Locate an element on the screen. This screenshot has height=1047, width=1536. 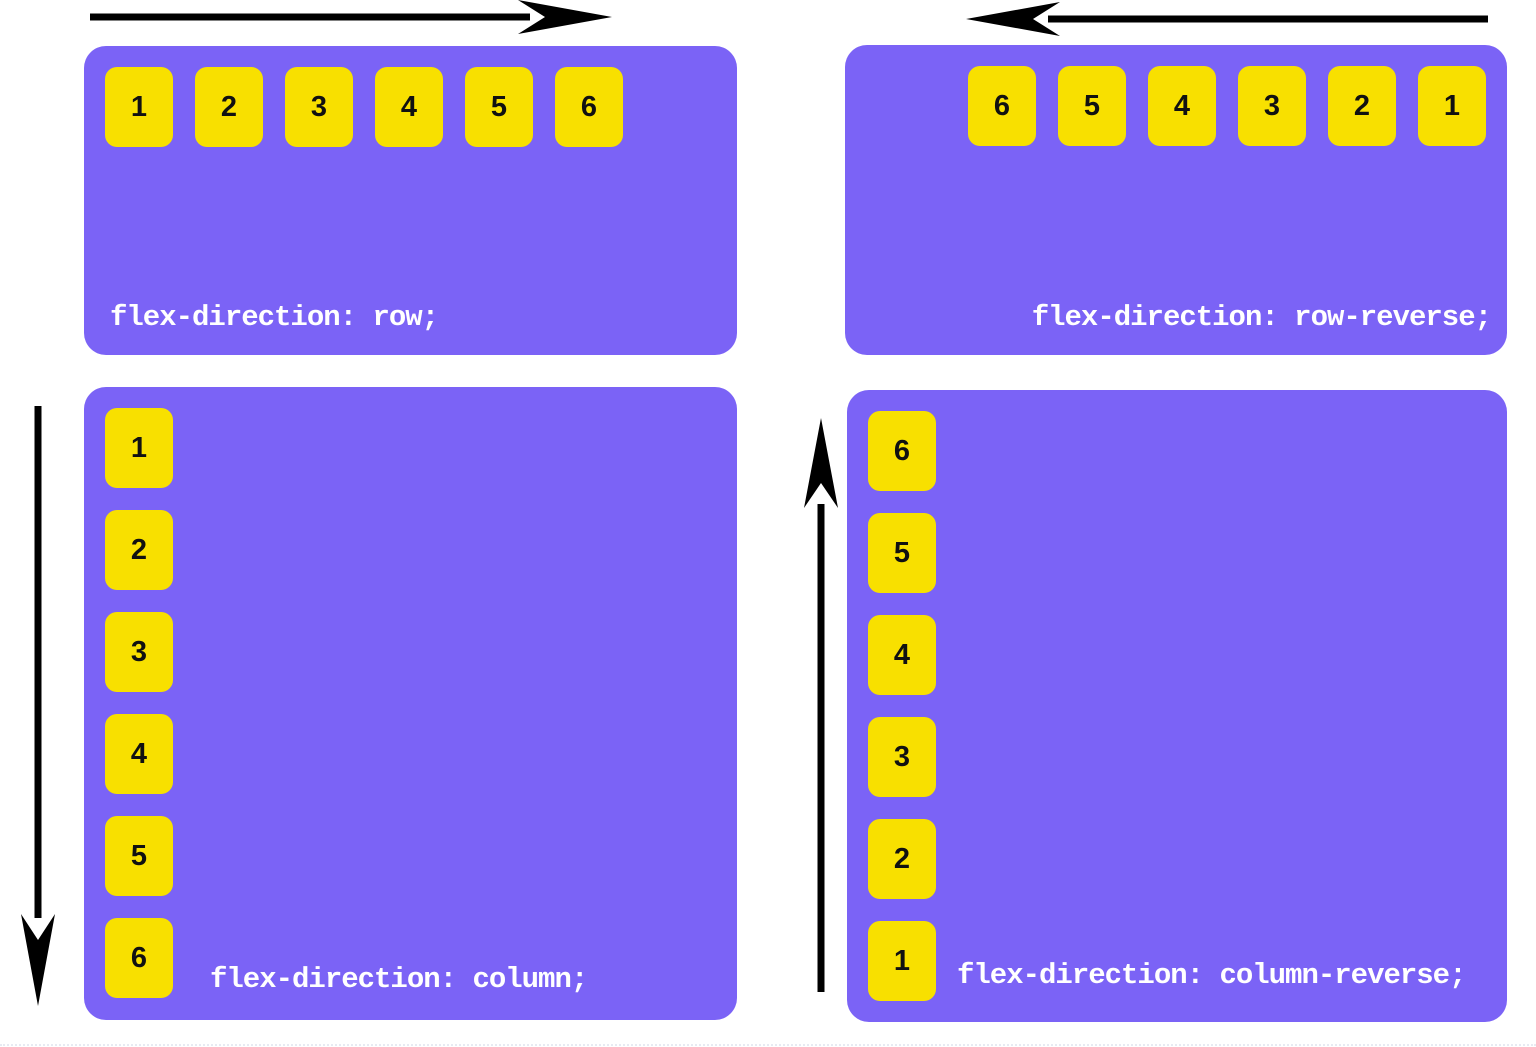
panel-flex-direction-row-reverse: 1 2 3 4 5 6 flex-direction: row-reverse; is located at coordinates (1176, 200).